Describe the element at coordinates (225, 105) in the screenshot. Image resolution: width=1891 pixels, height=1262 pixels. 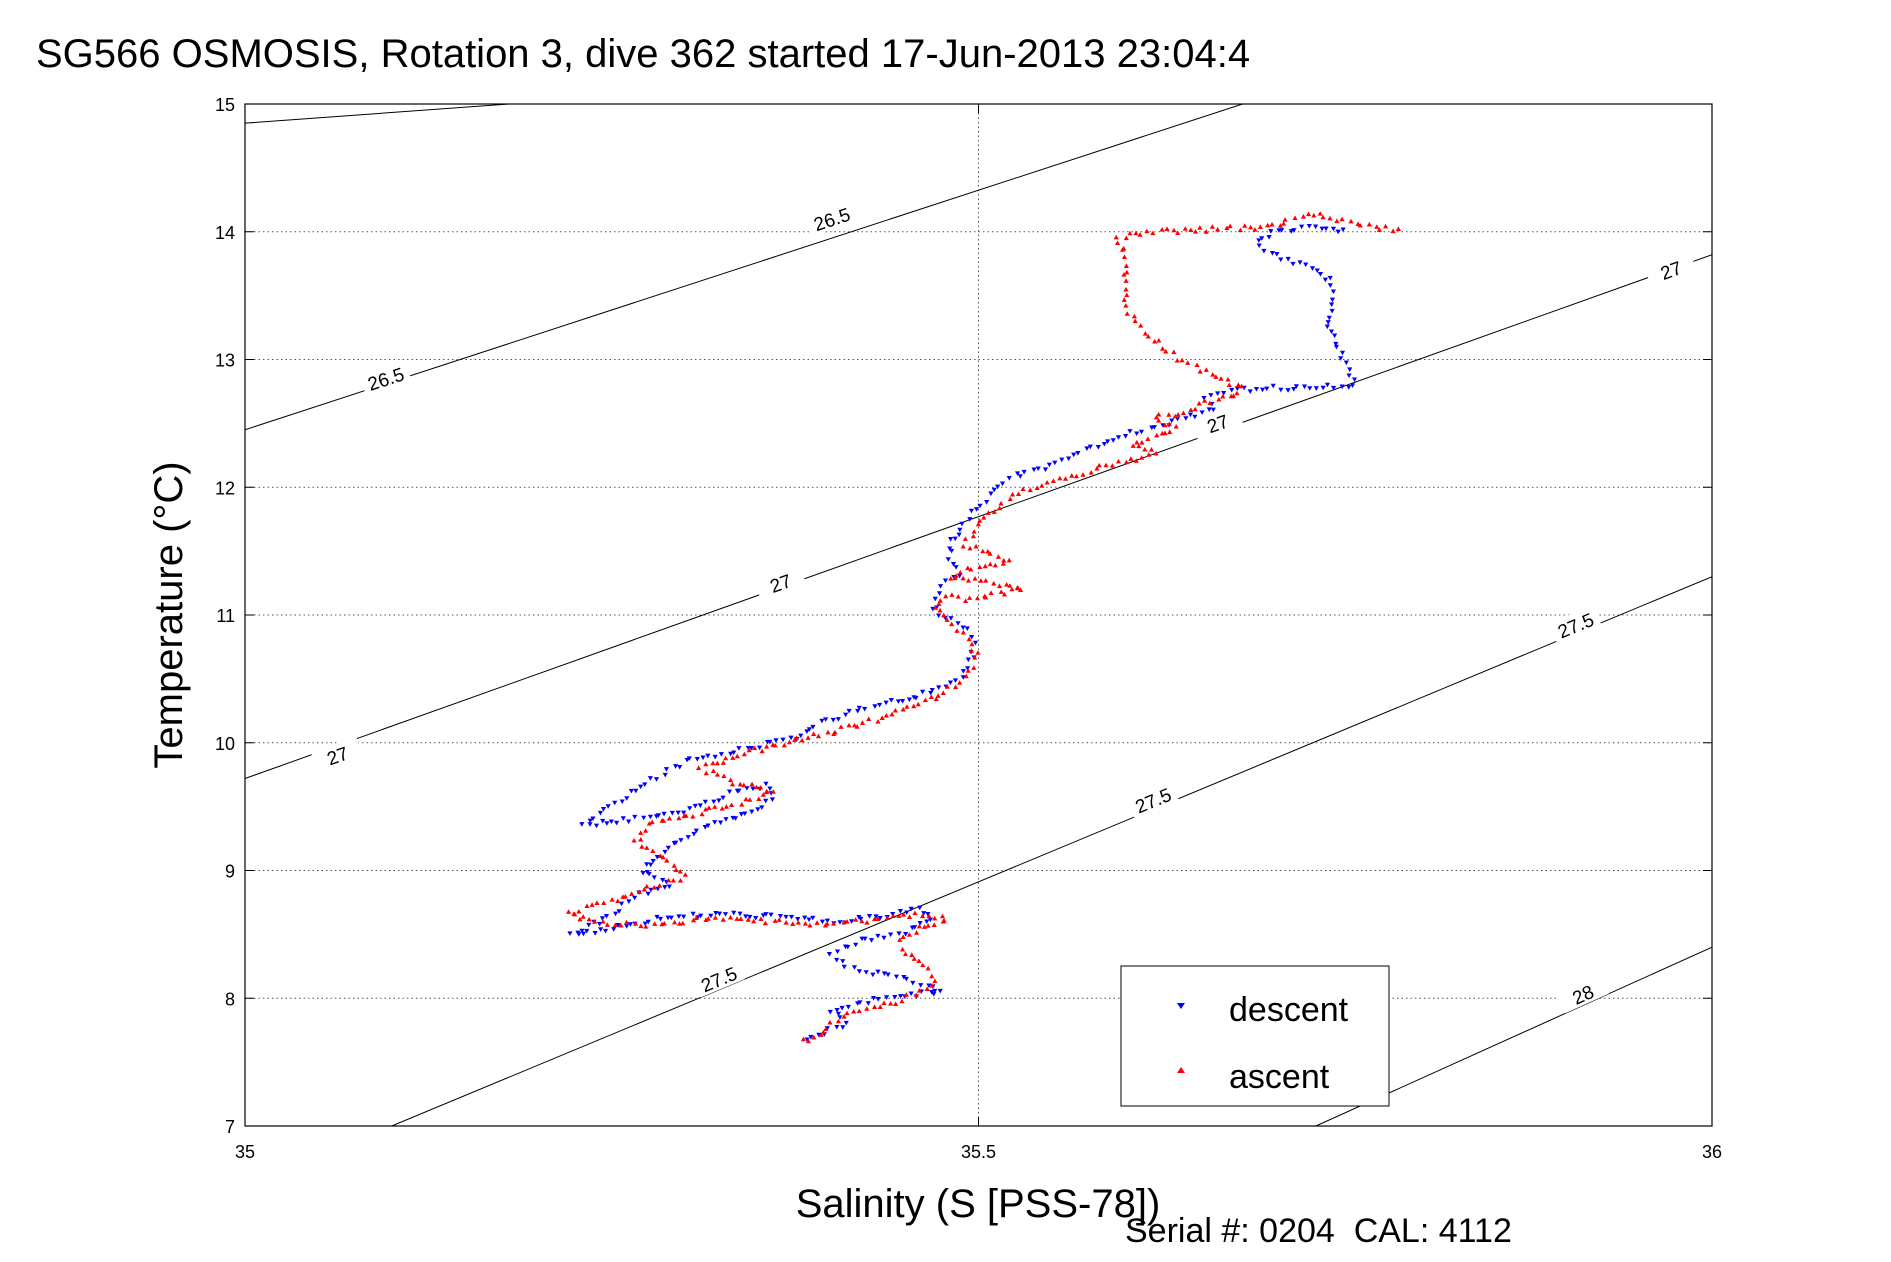
I see `y-tick-label: 15` at that location.